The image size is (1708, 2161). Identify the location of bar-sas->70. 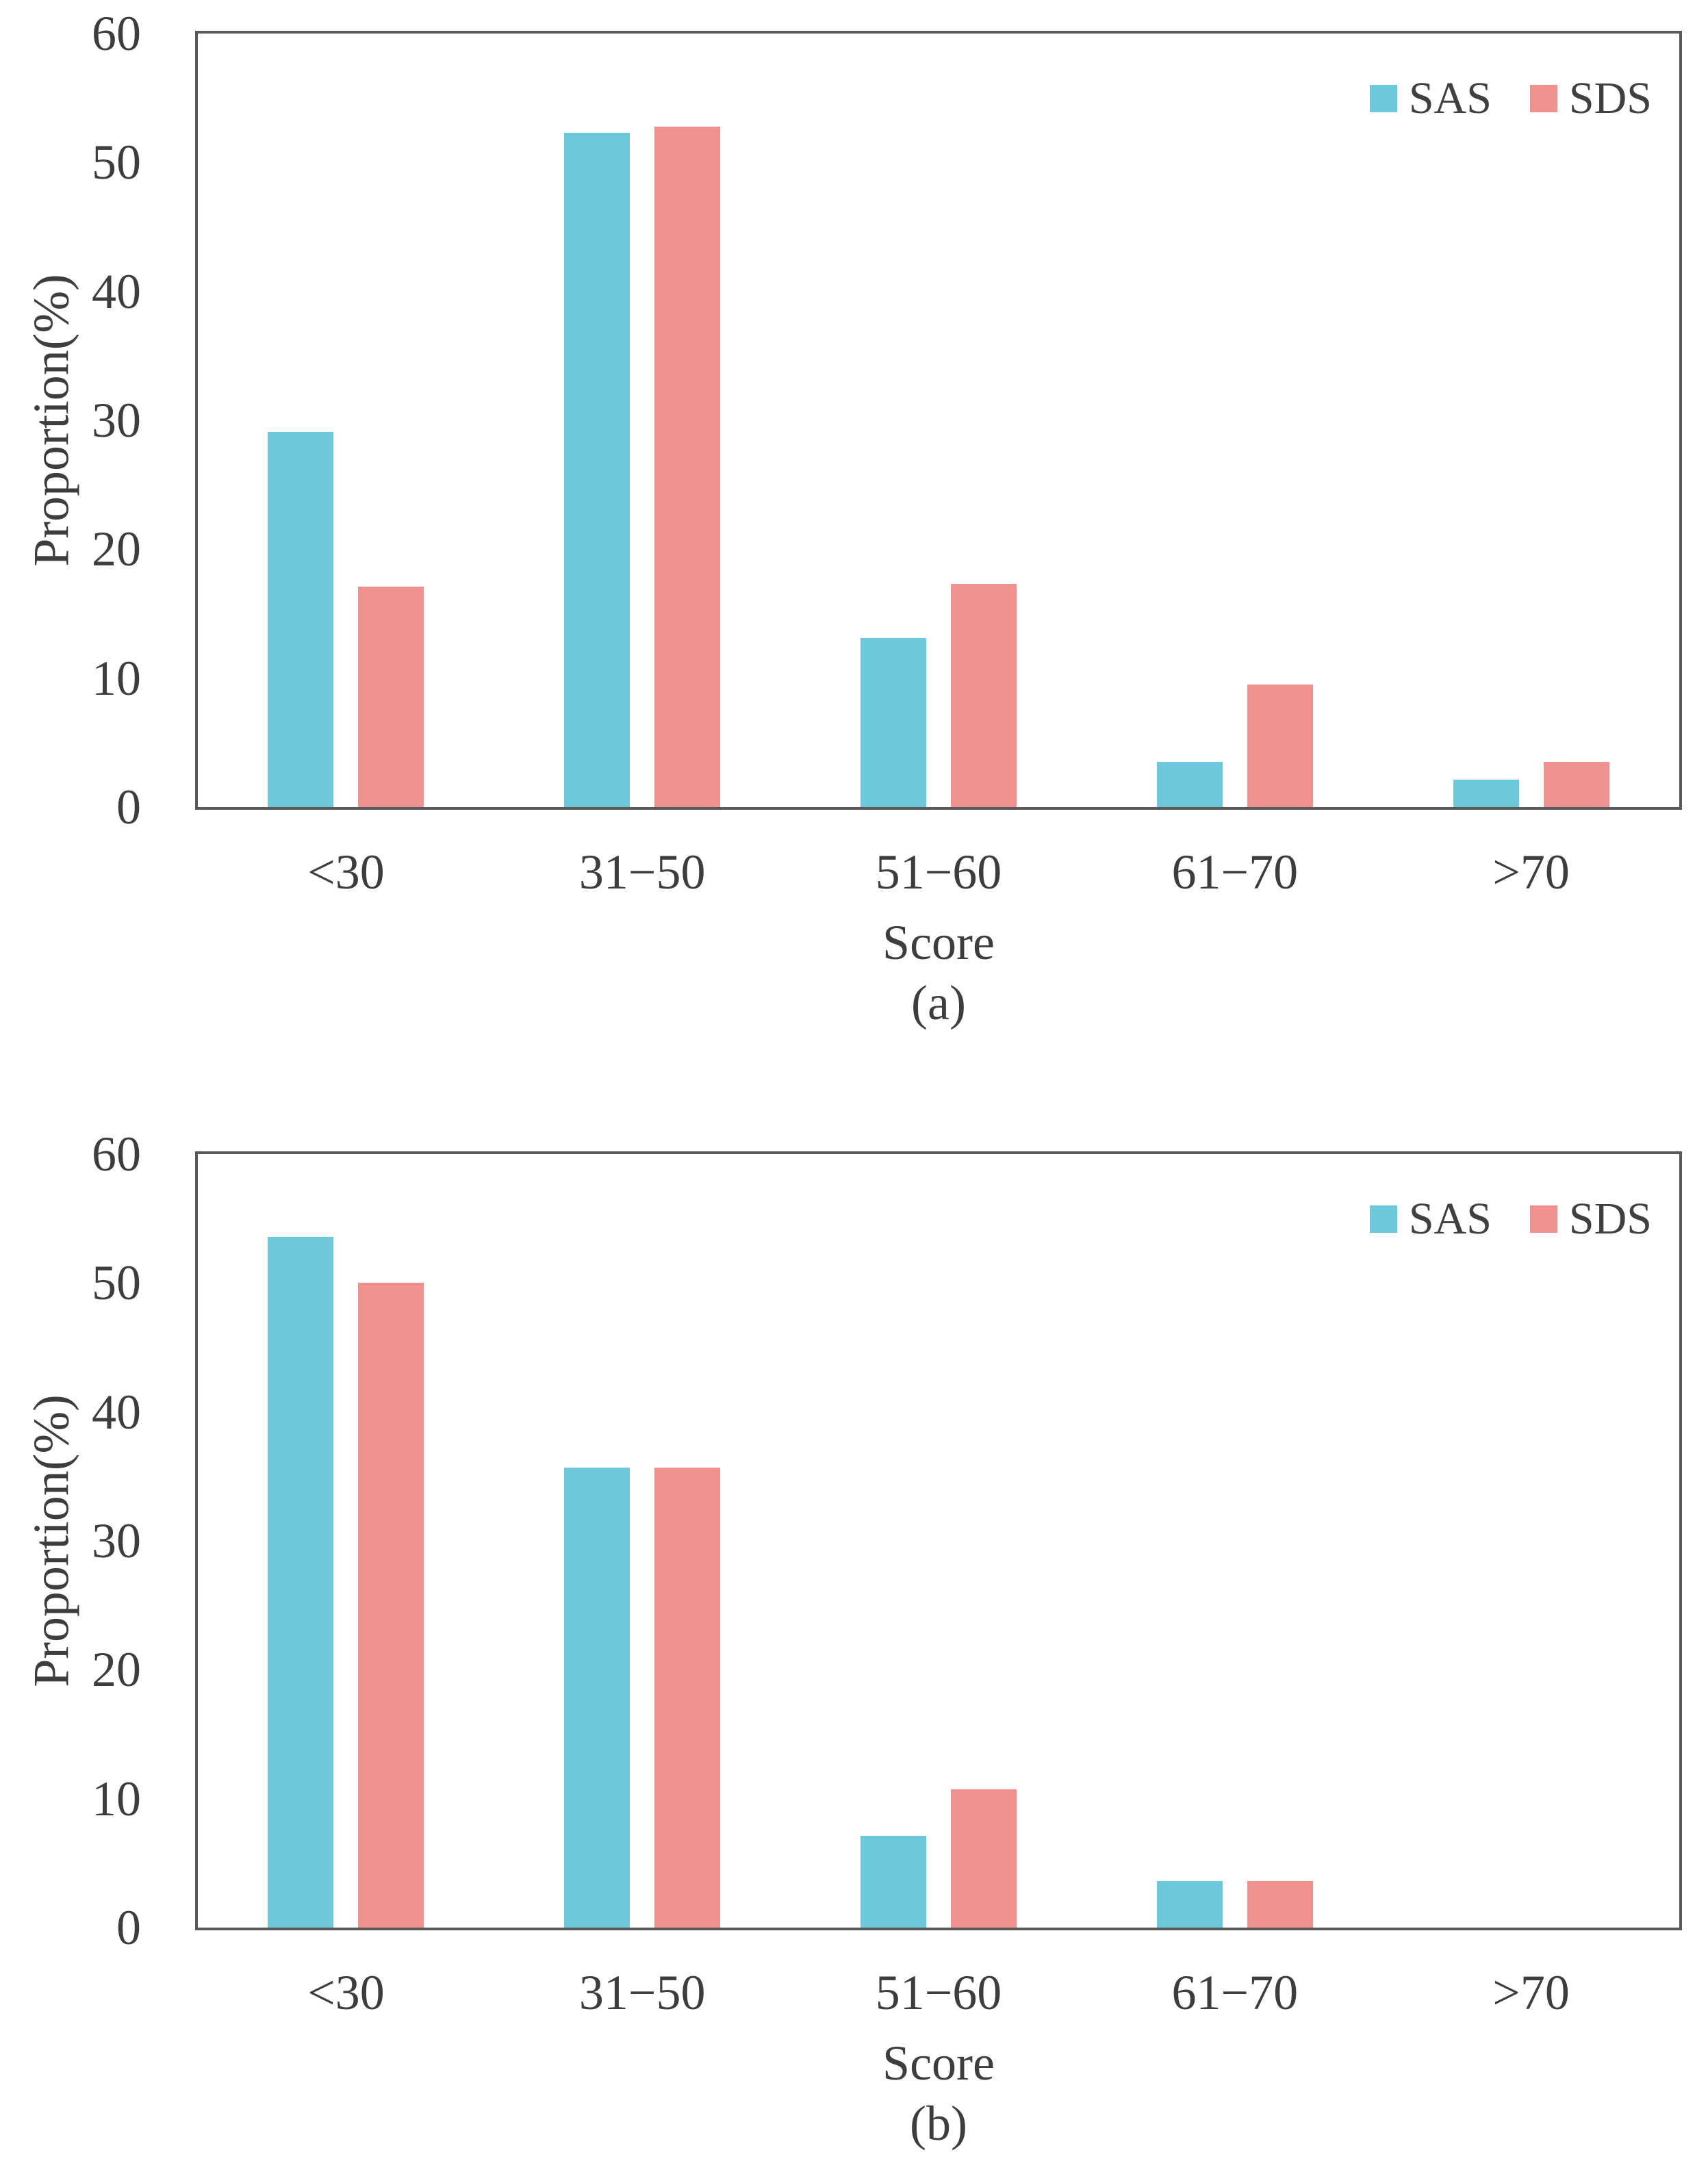
(1486, 793).